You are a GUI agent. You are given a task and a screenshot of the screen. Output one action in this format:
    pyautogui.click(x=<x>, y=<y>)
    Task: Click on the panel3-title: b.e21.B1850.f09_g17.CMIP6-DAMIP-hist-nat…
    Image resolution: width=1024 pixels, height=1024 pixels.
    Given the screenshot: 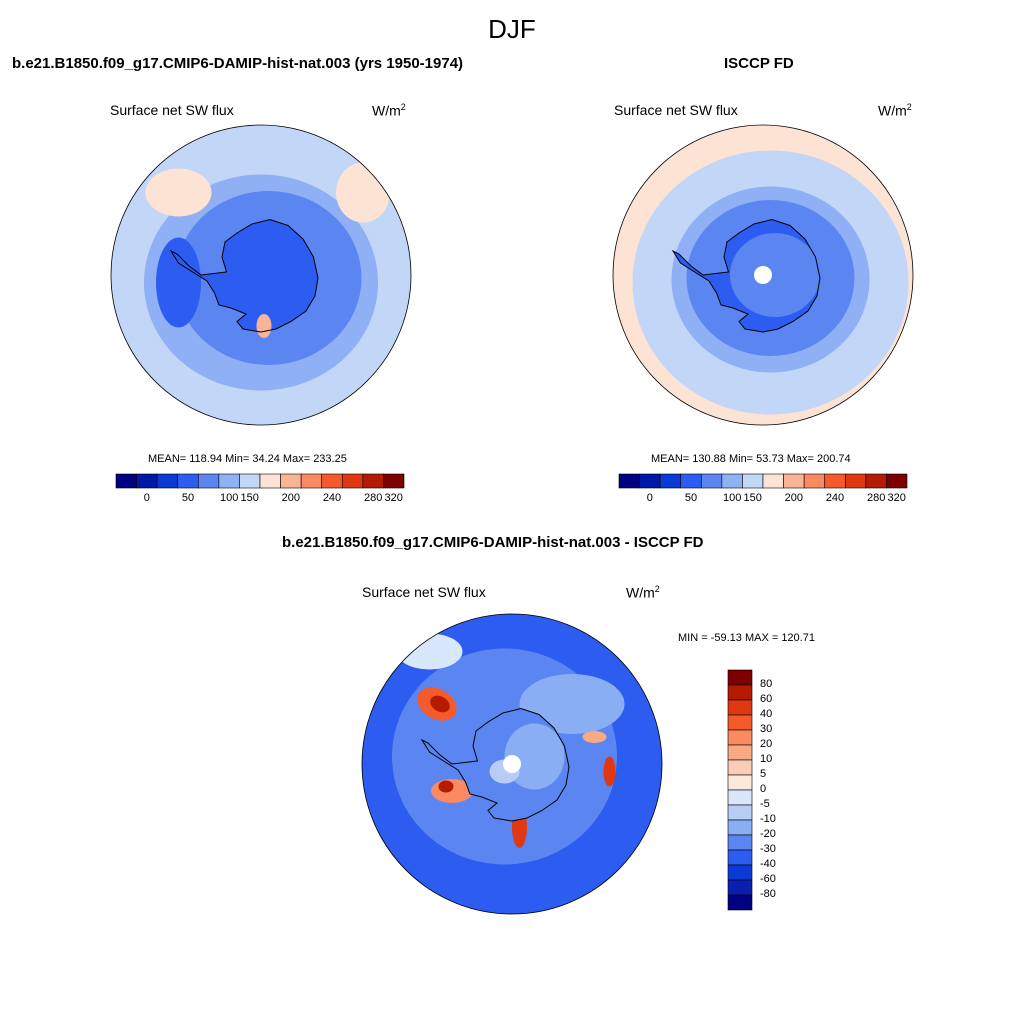 What is the action you would take?
    pyautogui.click(x=493, y=542)
    